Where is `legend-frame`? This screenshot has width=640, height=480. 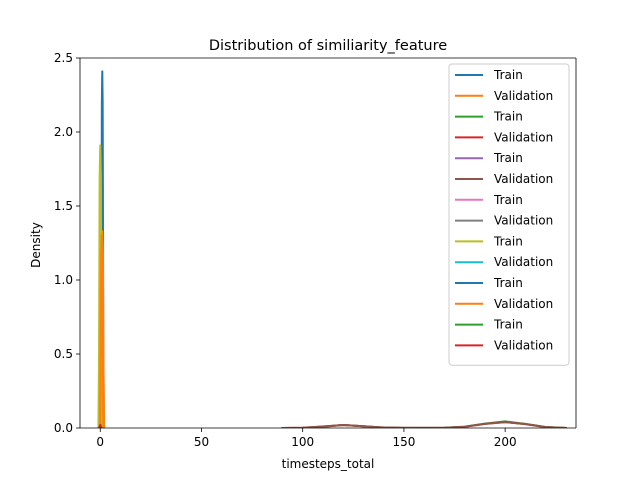 legend-frame is located at coordinates (509, 214).